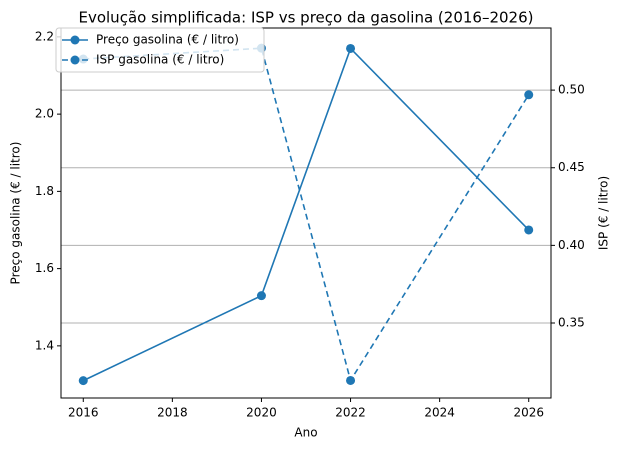 Image resolution: width=620 pixels, height=450 pixels. Describe the element at coordinates (571, 323) in the screenshot. I see `y2-tick-label: 0.35` at that location.